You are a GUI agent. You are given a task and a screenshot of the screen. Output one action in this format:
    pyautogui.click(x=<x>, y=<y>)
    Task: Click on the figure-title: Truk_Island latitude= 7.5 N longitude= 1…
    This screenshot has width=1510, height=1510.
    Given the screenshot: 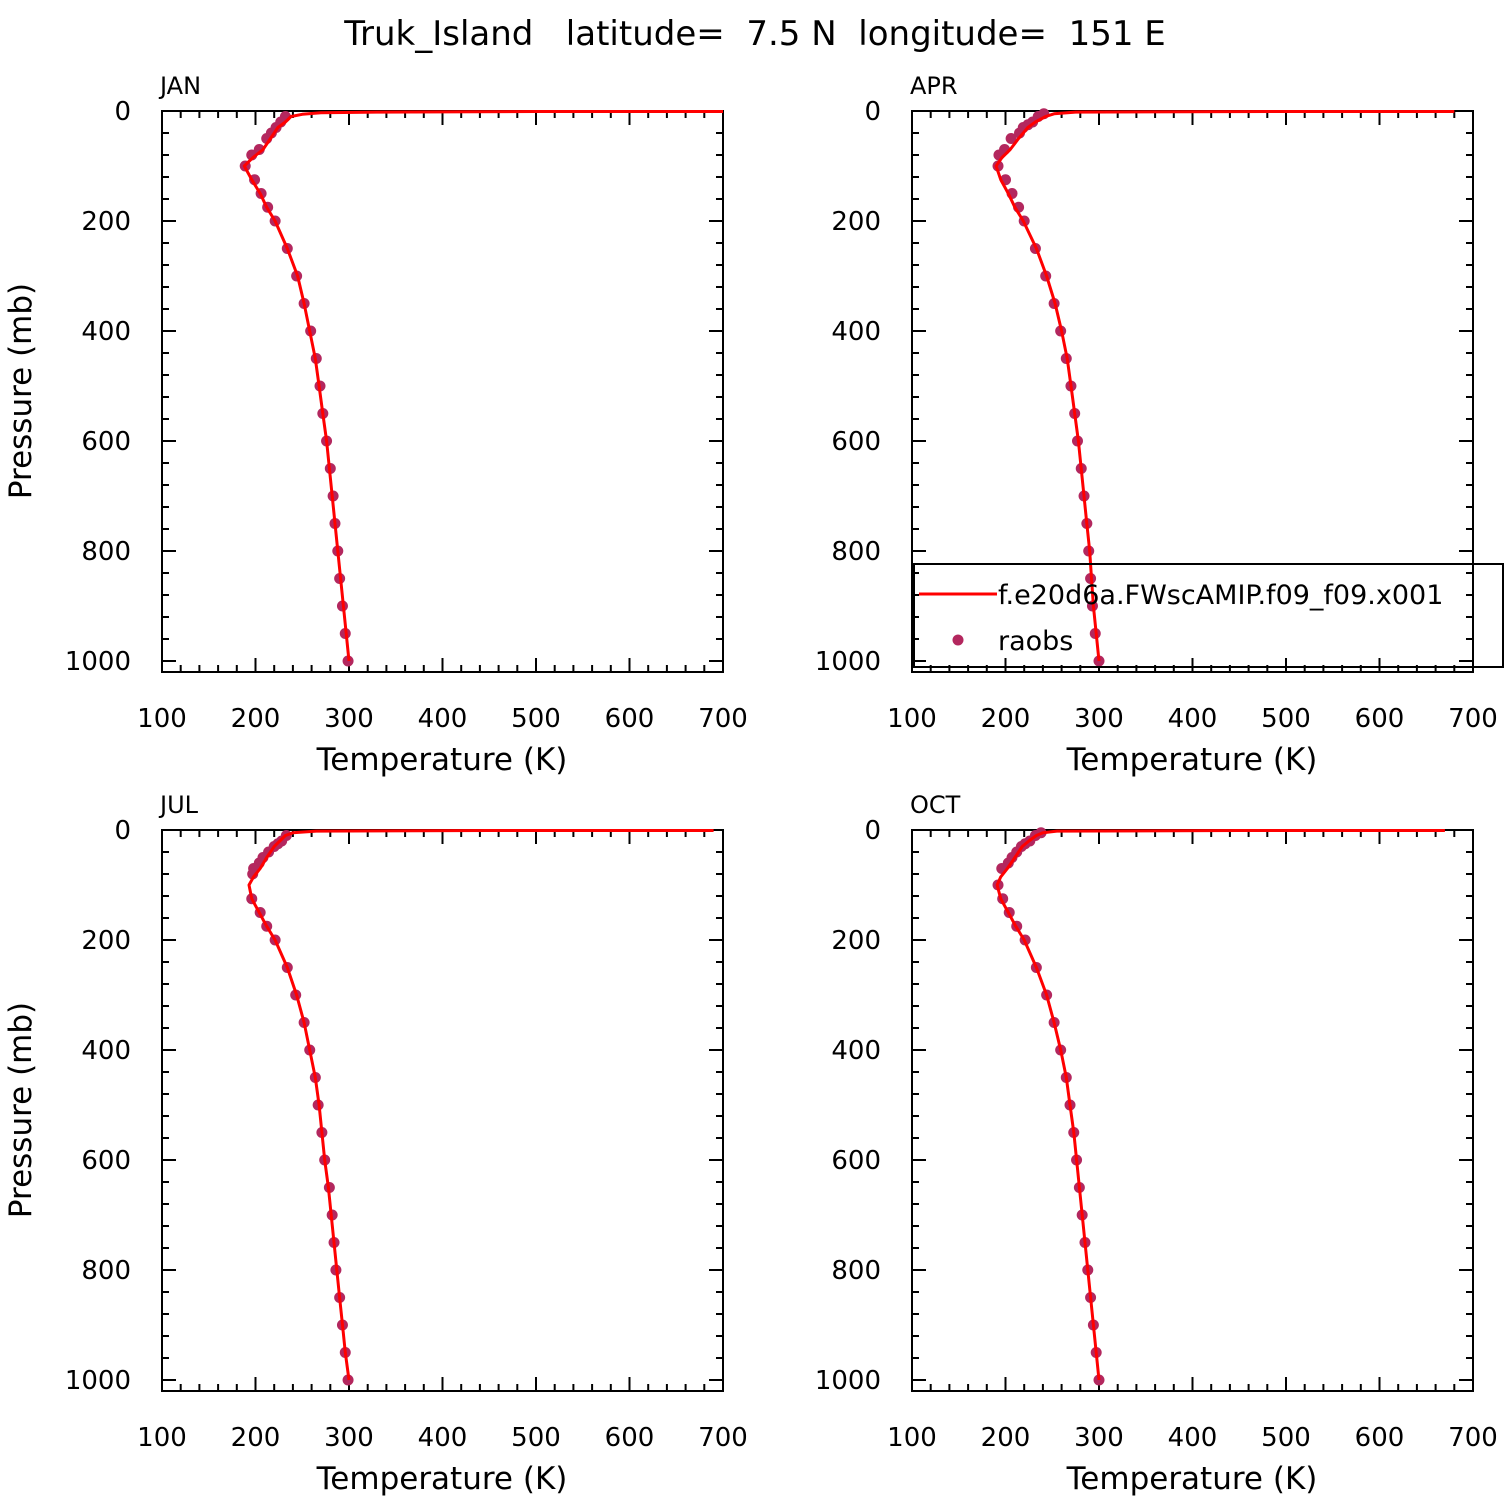 What is the action you would take?
    pyautogui.click(x=754, y=34)
    